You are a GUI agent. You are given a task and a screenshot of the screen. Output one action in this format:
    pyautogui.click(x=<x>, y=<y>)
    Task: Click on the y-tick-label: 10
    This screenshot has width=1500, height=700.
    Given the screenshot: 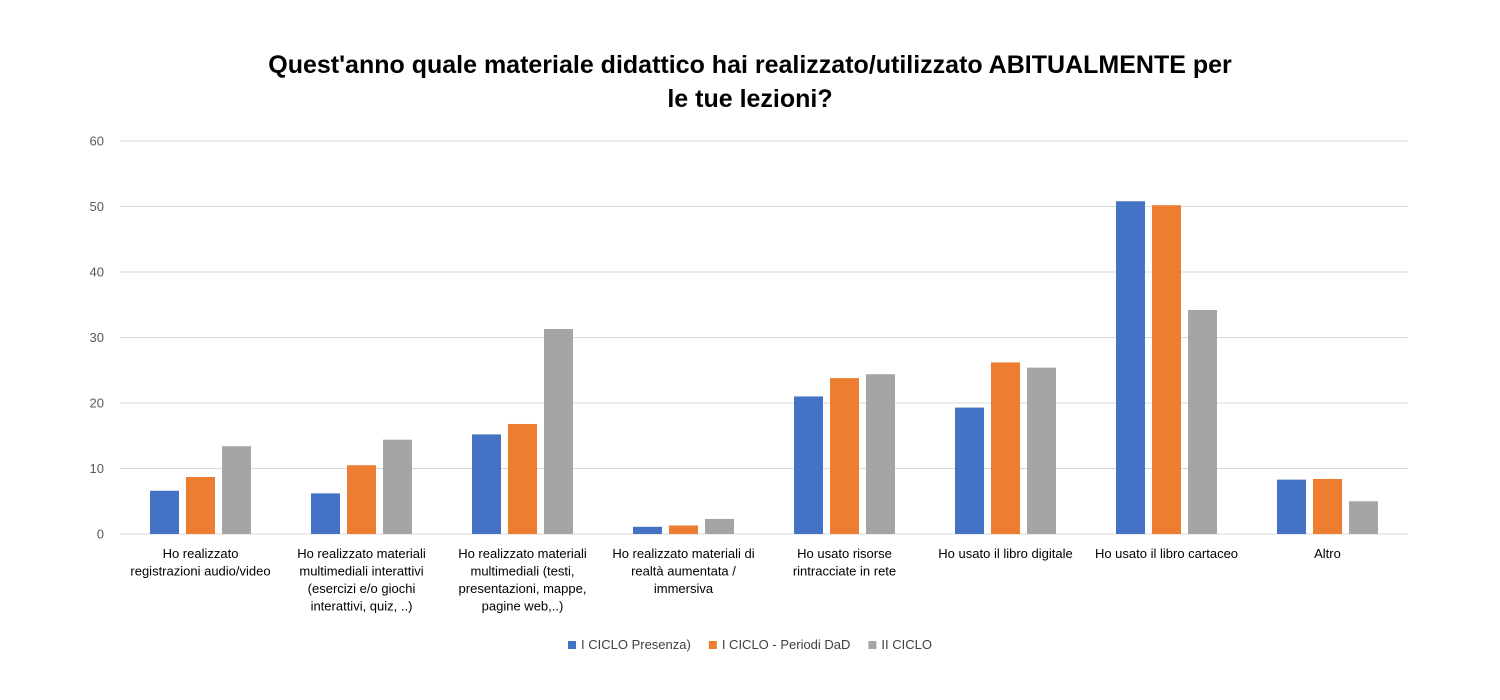 What is the action you would take?
    pyautogui.click(x=97, y=468)
    